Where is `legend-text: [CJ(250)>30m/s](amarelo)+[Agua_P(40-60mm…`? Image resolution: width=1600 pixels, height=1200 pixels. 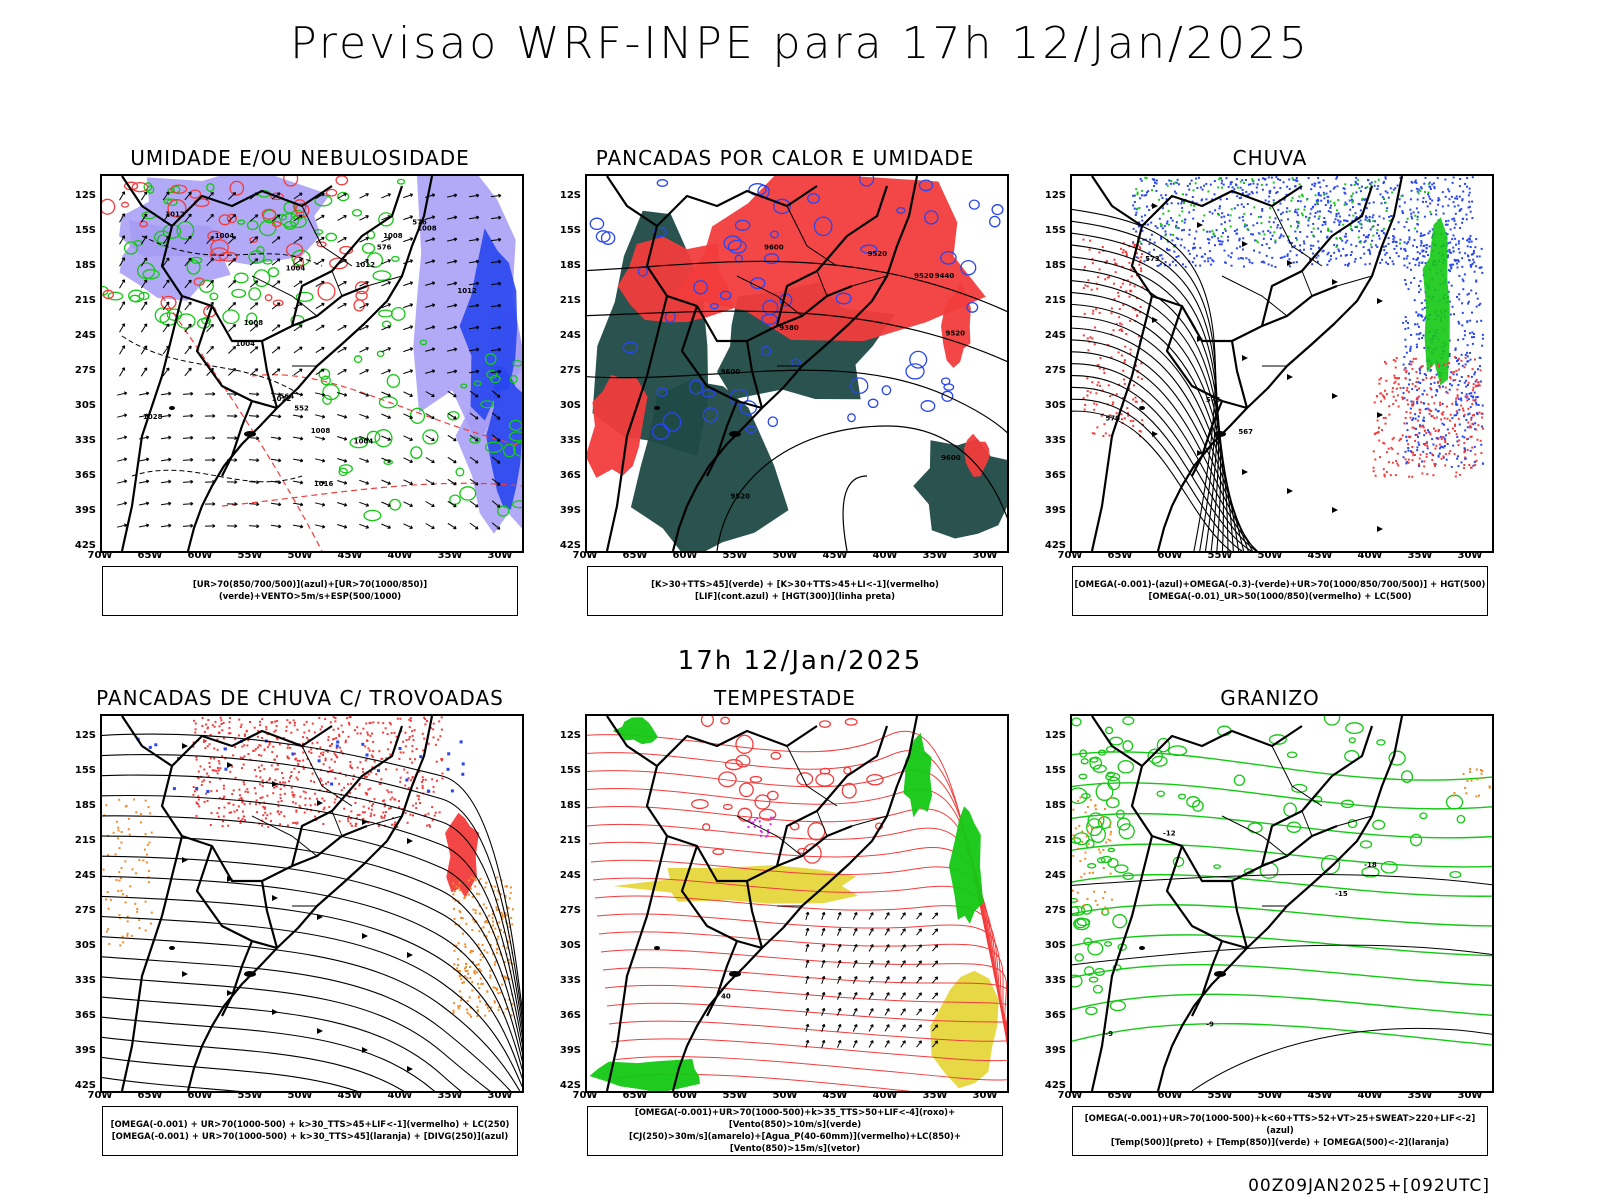
legend-text: [CJ(250)>30m/s](amarelo)+[Agua_P(40-60mm… is located at coordinates (795, 1143).